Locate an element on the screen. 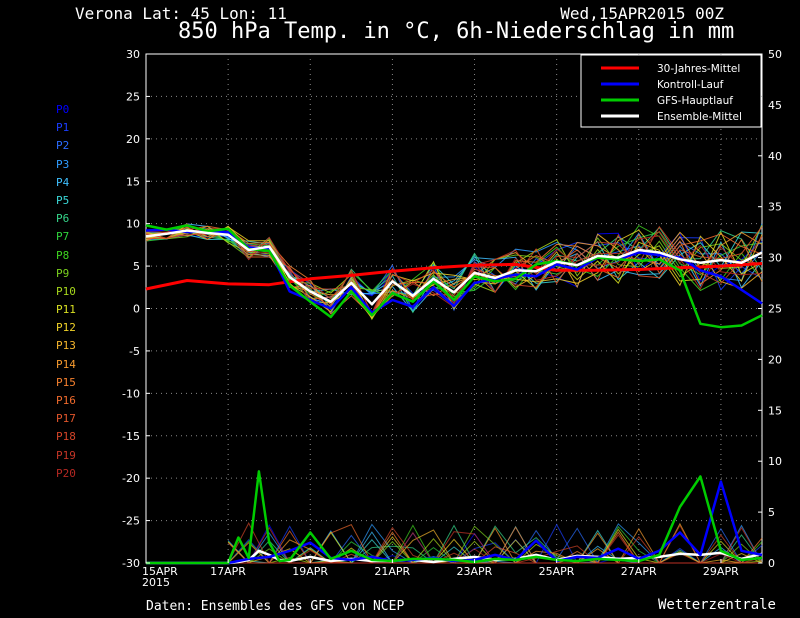  x-tick-label: 29APR is located at coordinates (721, 571).